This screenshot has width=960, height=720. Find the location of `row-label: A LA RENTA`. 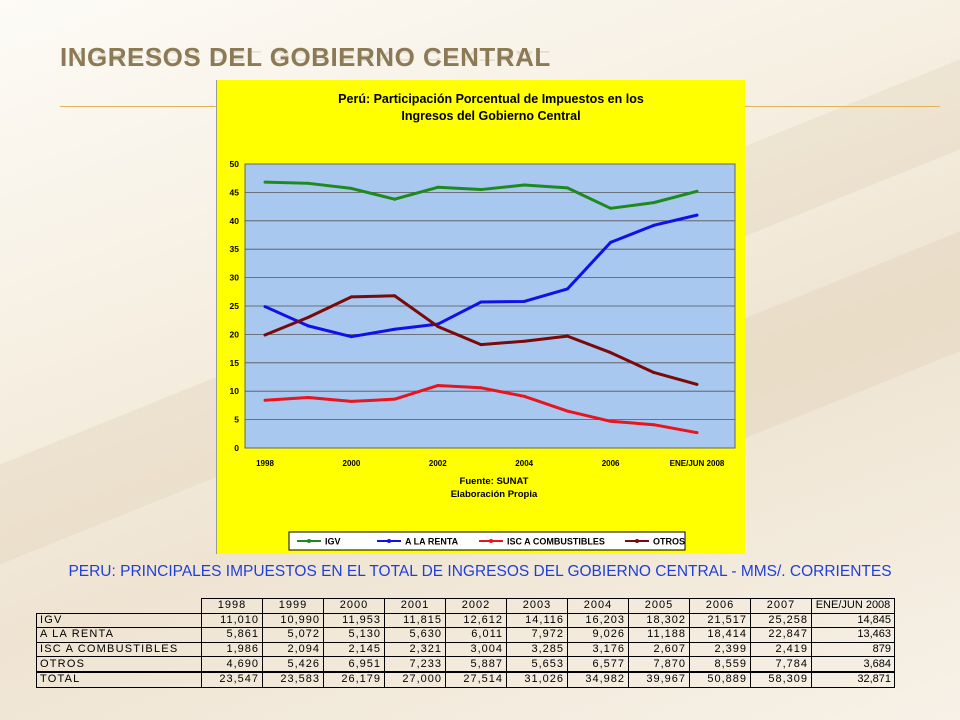

row-label: A LA RENTA is located at coordinates (119, 635).